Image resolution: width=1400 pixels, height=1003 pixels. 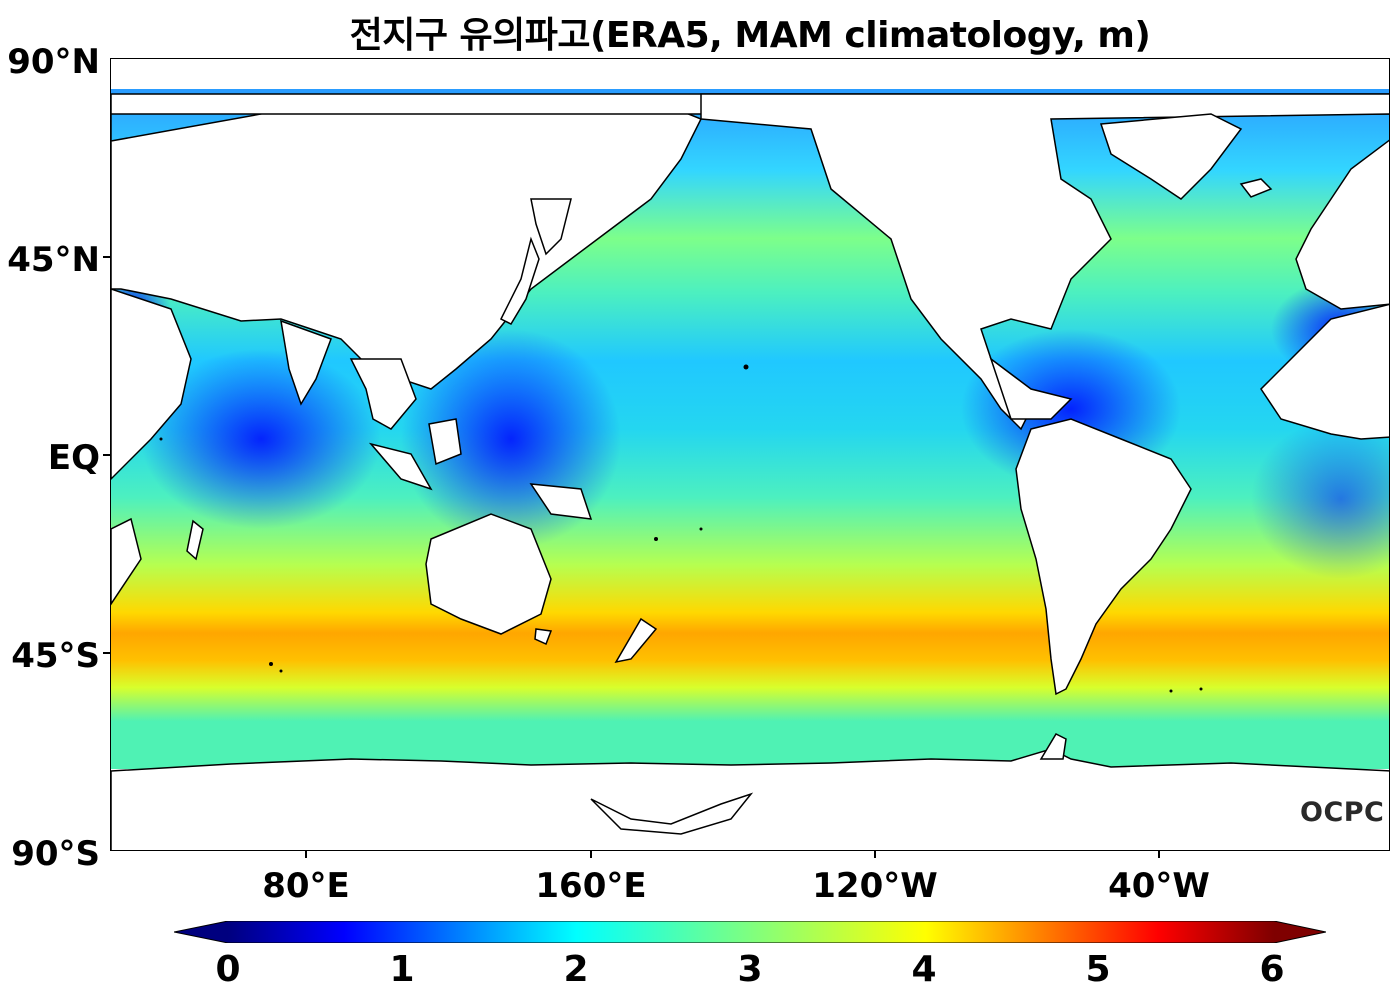 I want to click on borneo-island, so click(x=445, y=442).